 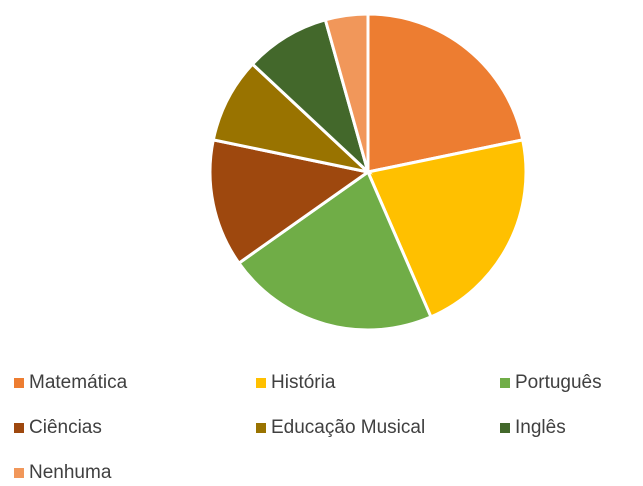 What do you see at coordinates (78, 382) in the screenshot?
I see `legend-label: Matemática` at bounding box center [78, 382].